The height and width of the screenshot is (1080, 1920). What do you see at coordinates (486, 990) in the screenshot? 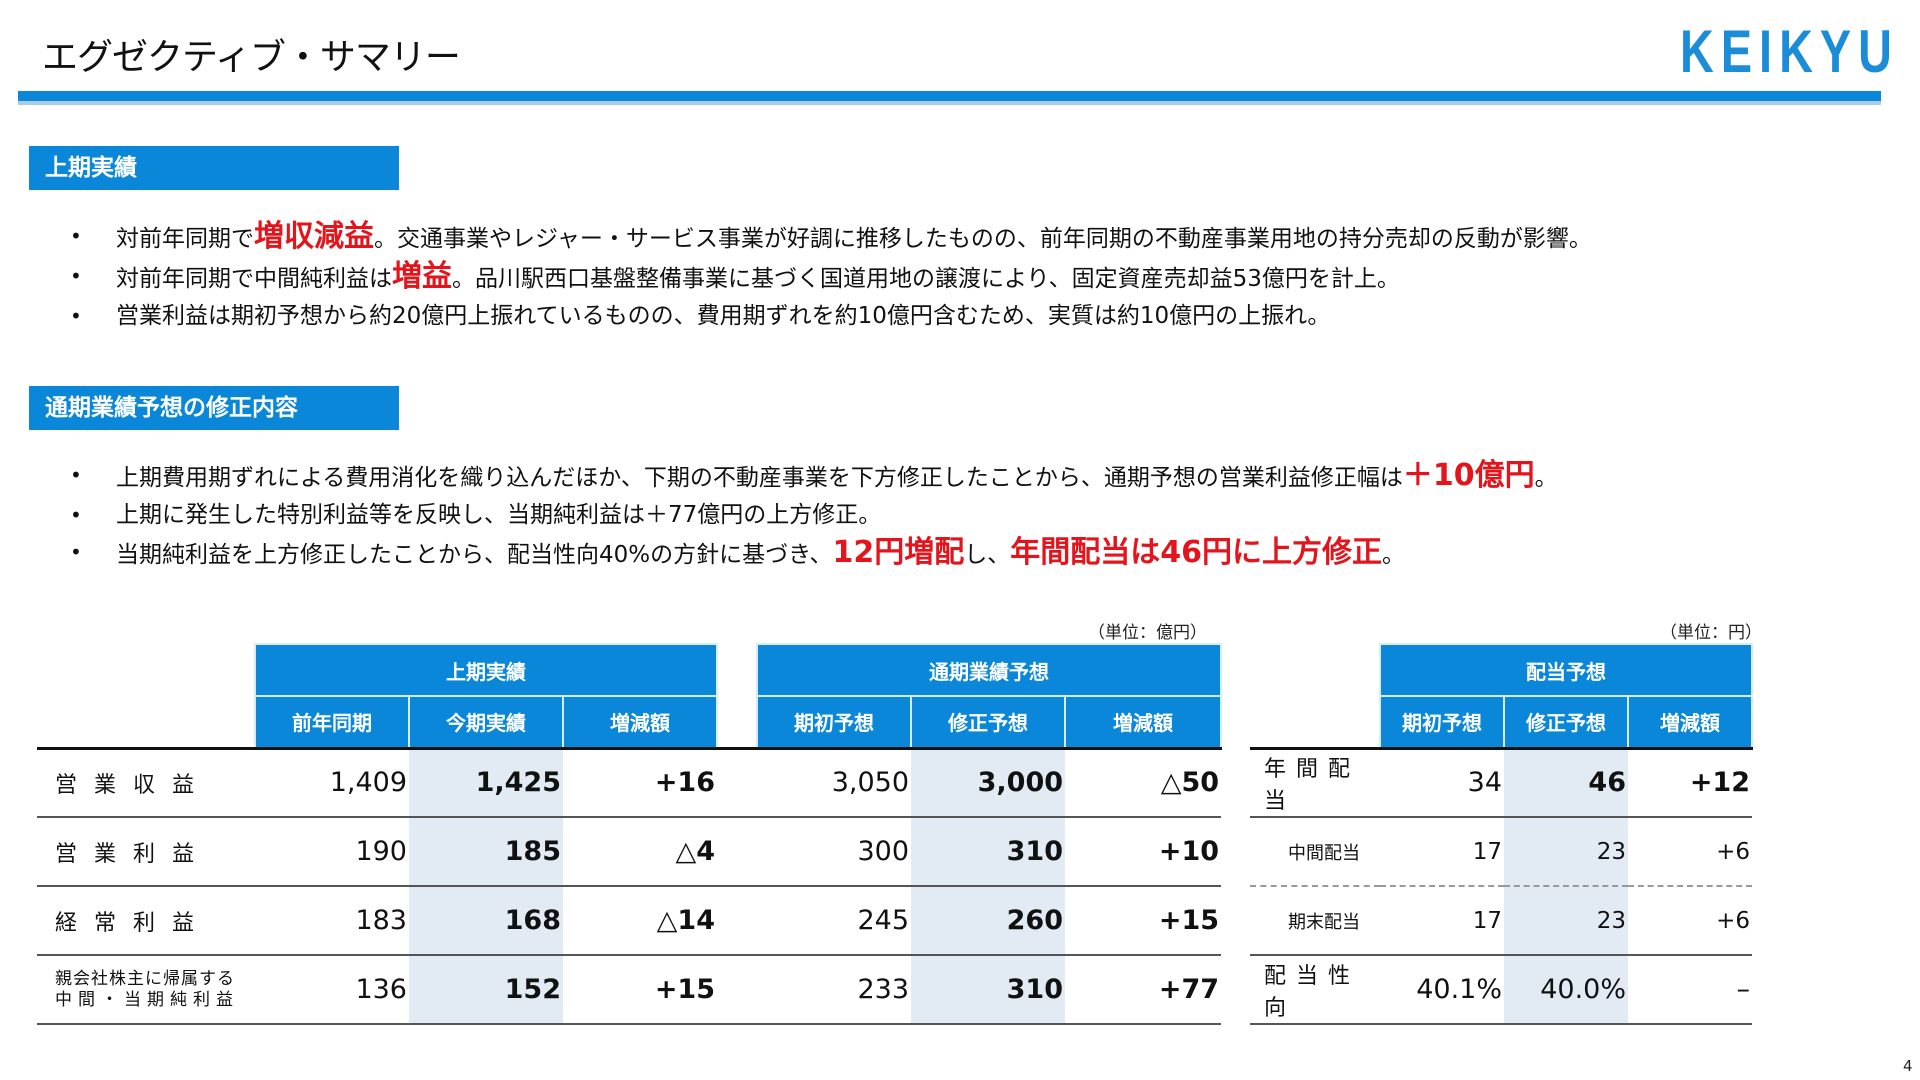
I see `cell-value: 152` at bounding box center [486, 990].